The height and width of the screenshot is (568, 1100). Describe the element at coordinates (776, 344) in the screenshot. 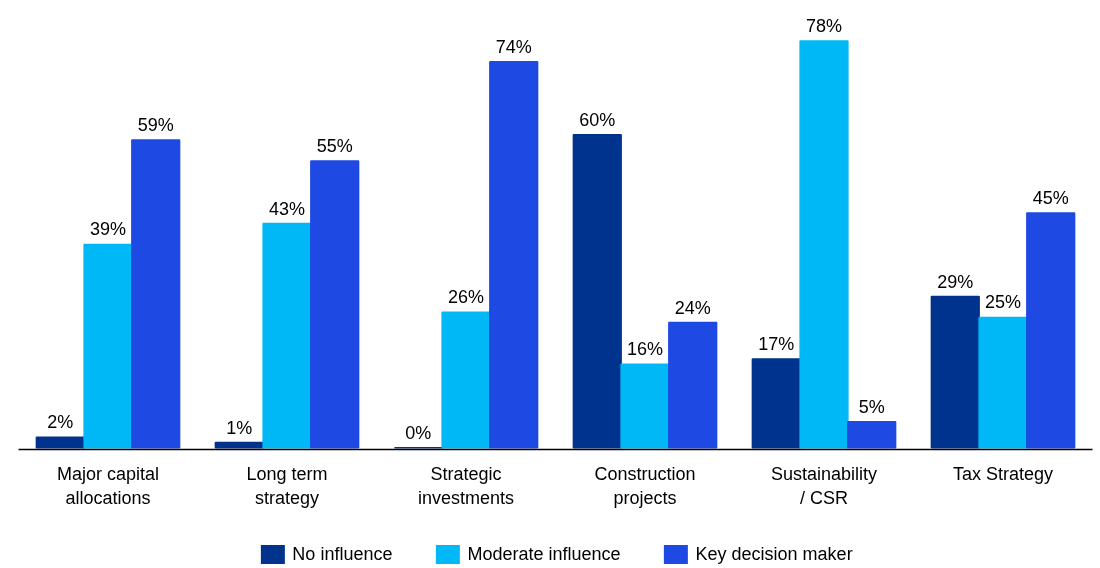

I see `data-label: 17%` at that location.